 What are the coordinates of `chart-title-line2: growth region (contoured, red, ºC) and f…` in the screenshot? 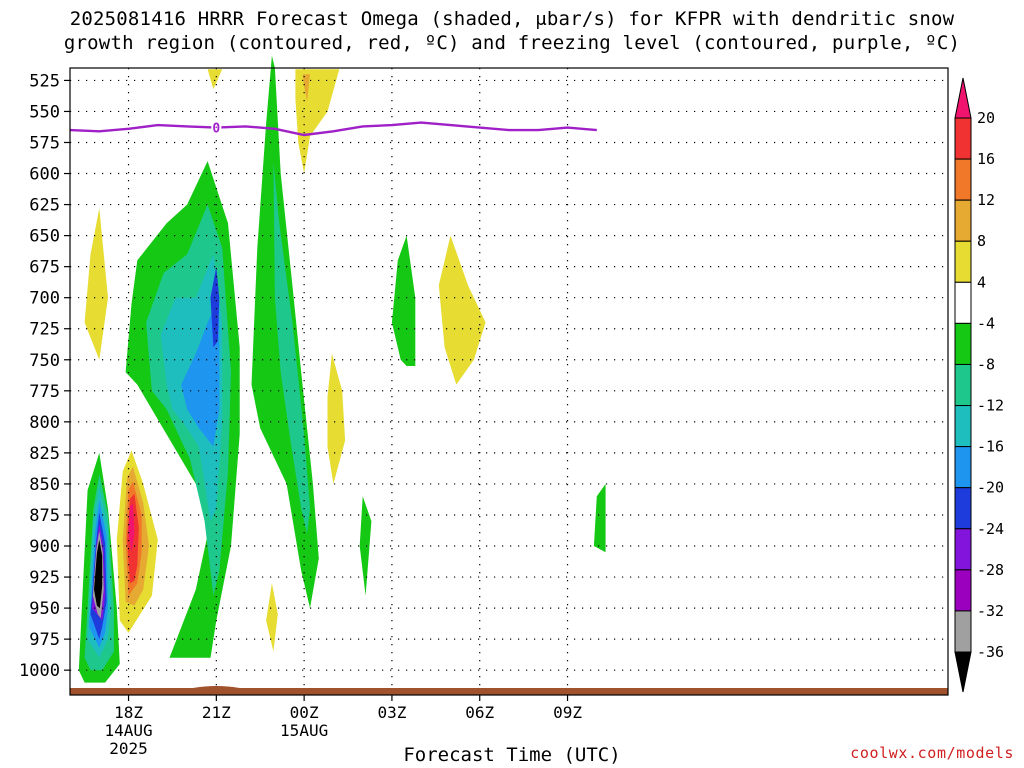 It's located at (512, 43).